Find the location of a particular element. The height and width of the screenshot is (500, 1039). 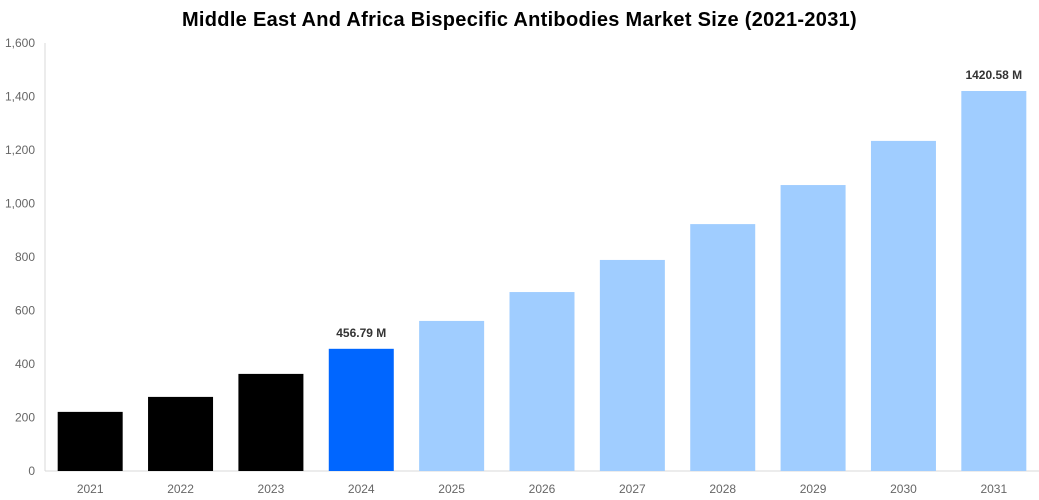

y-tick-label: 400 is located at coordinates (25, 364).